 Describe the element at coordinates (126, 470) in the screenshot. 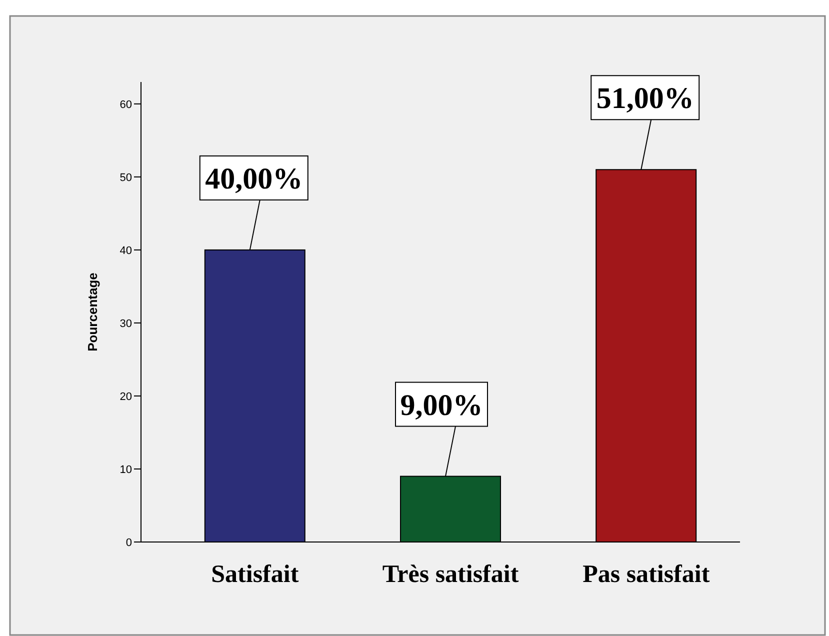

I see `y-tick-label: 10` at that location.